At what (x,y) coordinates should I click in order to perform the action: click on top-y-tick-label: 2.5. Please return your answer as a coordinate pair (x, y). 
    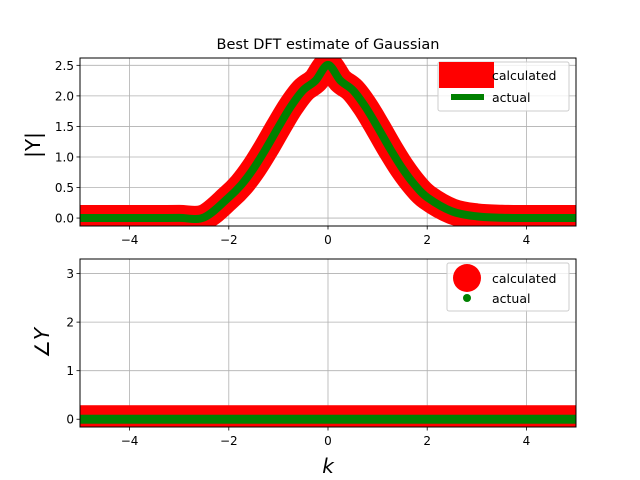
    Looking at the image, I should click on (64, 66).